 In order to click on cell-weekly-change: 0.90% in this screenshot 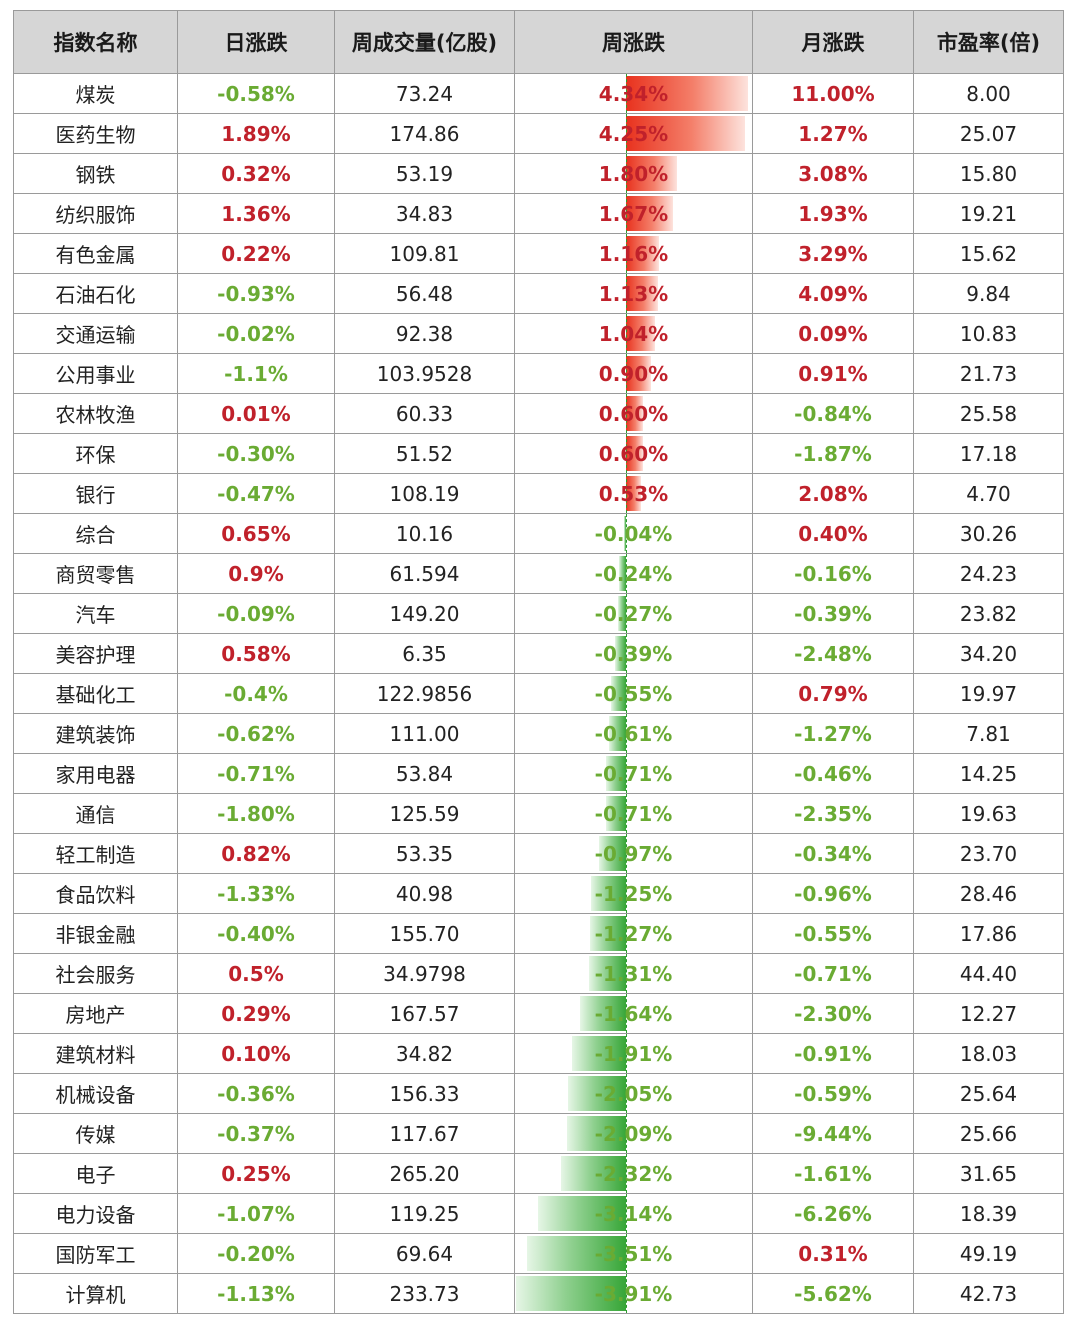, I will do `click(633, 373)`.